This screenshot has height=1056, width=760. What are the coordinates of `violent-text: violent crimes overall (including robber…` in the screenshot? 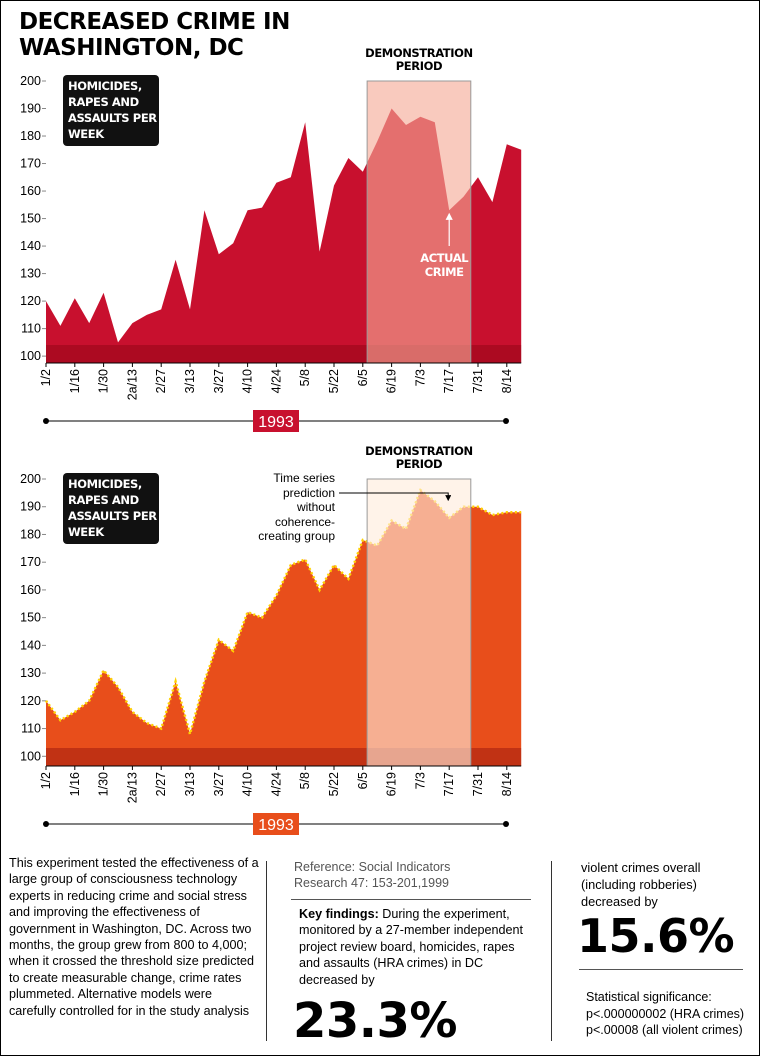 It's located at (641, 884).